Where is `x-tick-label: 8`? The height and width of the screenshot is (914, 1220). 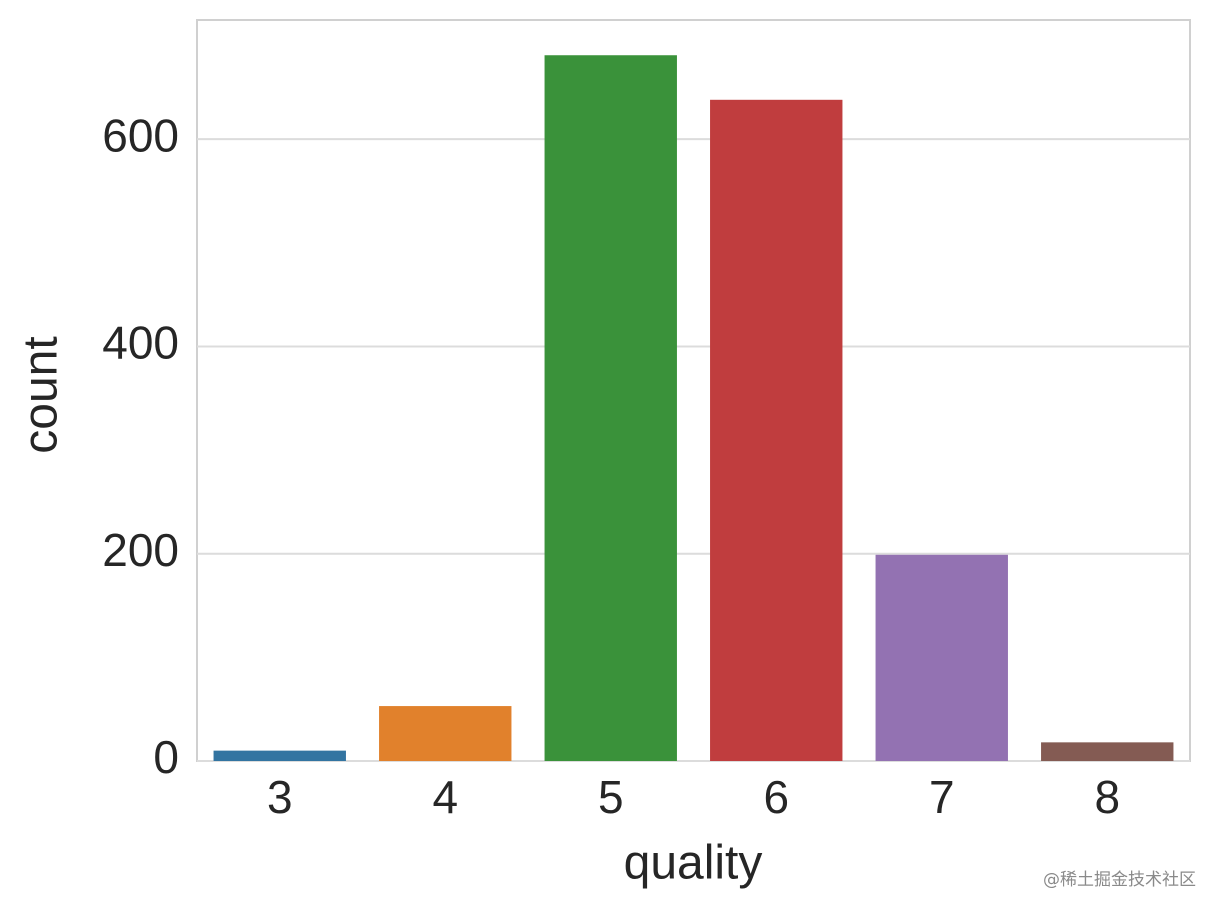 x-tick-label: 8 is located at coordinates (1107, 797).